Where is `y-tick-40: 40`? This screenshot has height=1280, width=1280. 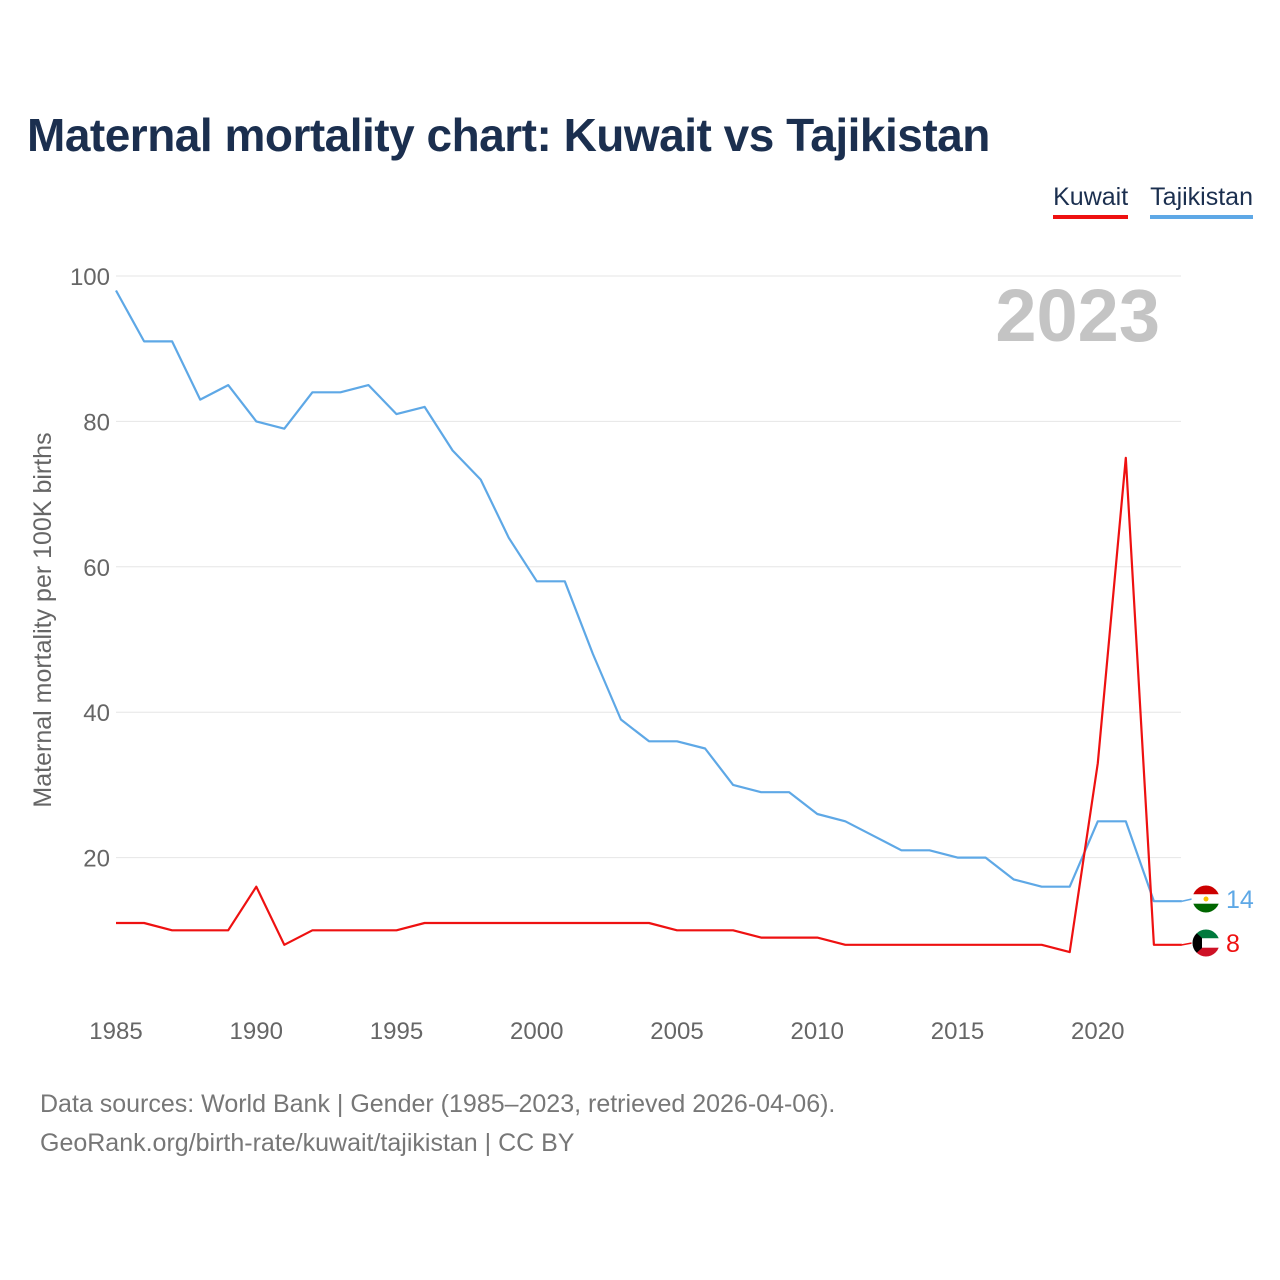 y-tick-40: 40 is located at coordinates (96, 713).